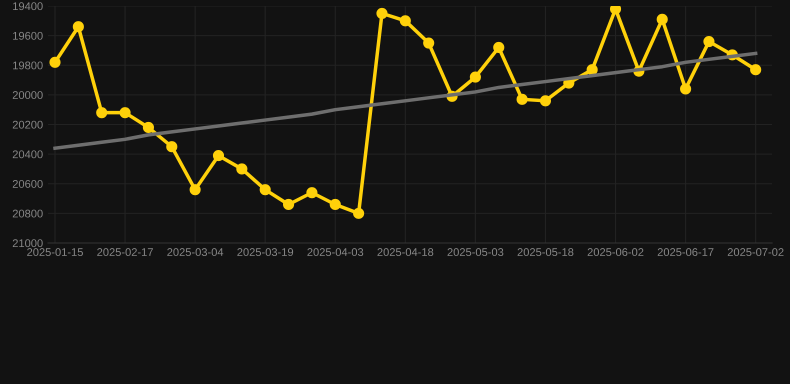 This screenshot has width=790, height=384. I want to click on x-tick-label: 2025-04-18, so click(405, 252).